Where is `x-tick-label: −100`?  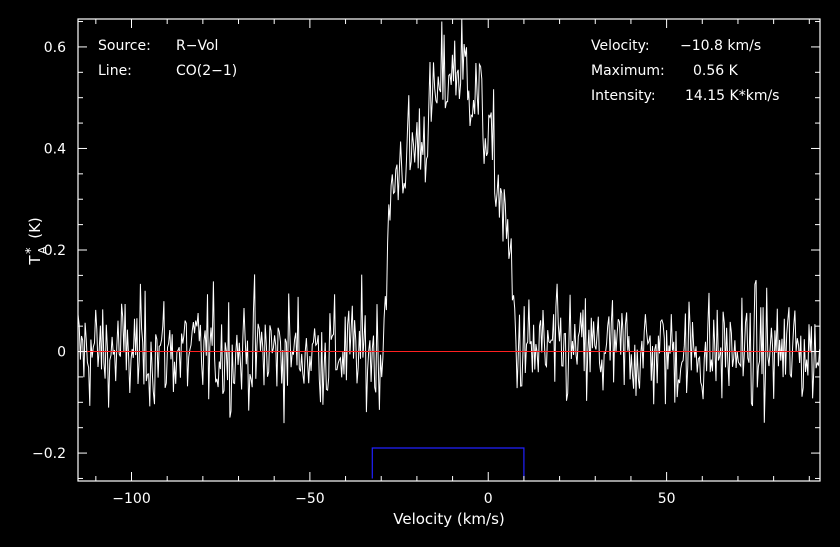 x-tick-label: −100 is located at coordinates (131, 499).